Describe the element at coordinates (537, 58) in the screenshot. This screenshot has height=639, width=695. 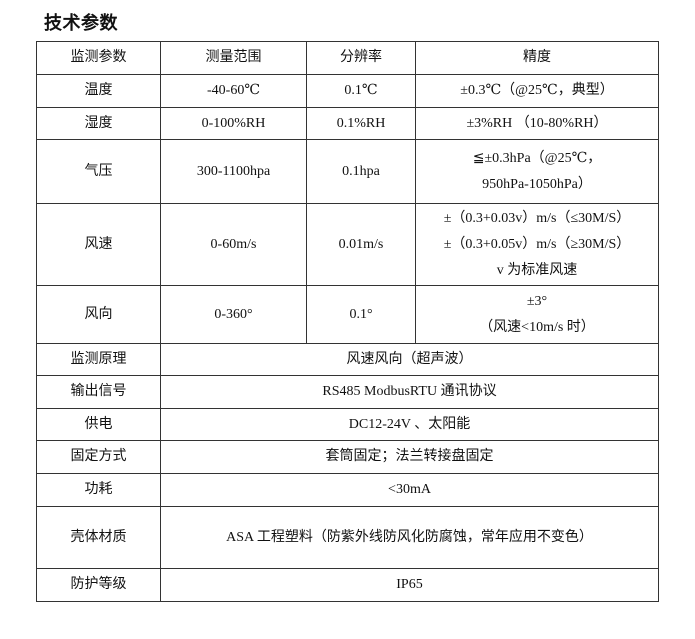
I see `header-cell: 精度` at that location.